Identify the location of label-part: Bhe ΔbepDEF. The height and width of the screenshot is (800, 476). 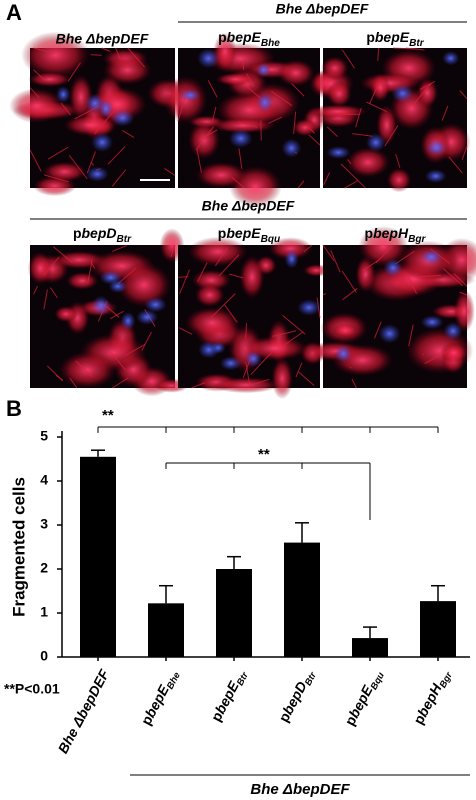
(83, 711).